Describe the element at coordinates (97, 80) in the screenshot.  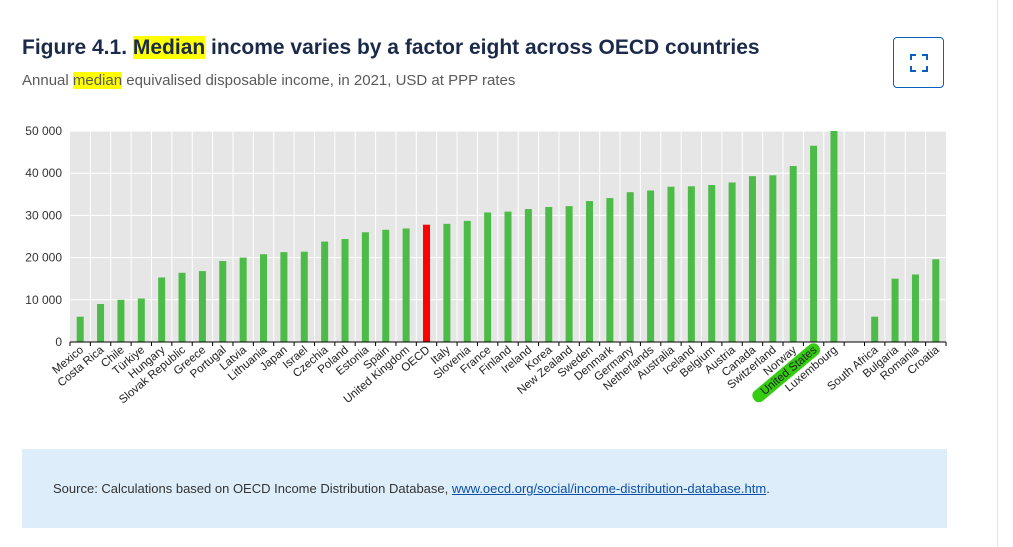
I see `subtitle-highlight: median` at that location.